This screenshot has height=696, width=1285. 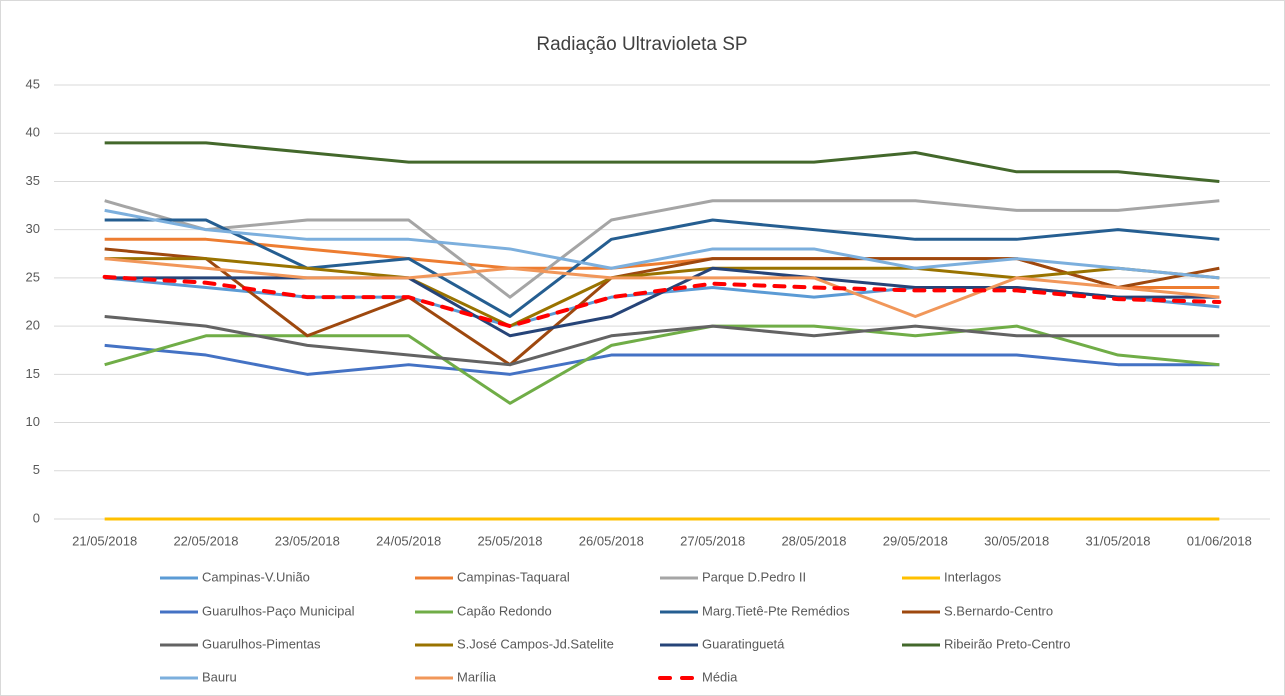 I want to click on x-tick-label: 25/05/2018, so click(x=509, y=540).